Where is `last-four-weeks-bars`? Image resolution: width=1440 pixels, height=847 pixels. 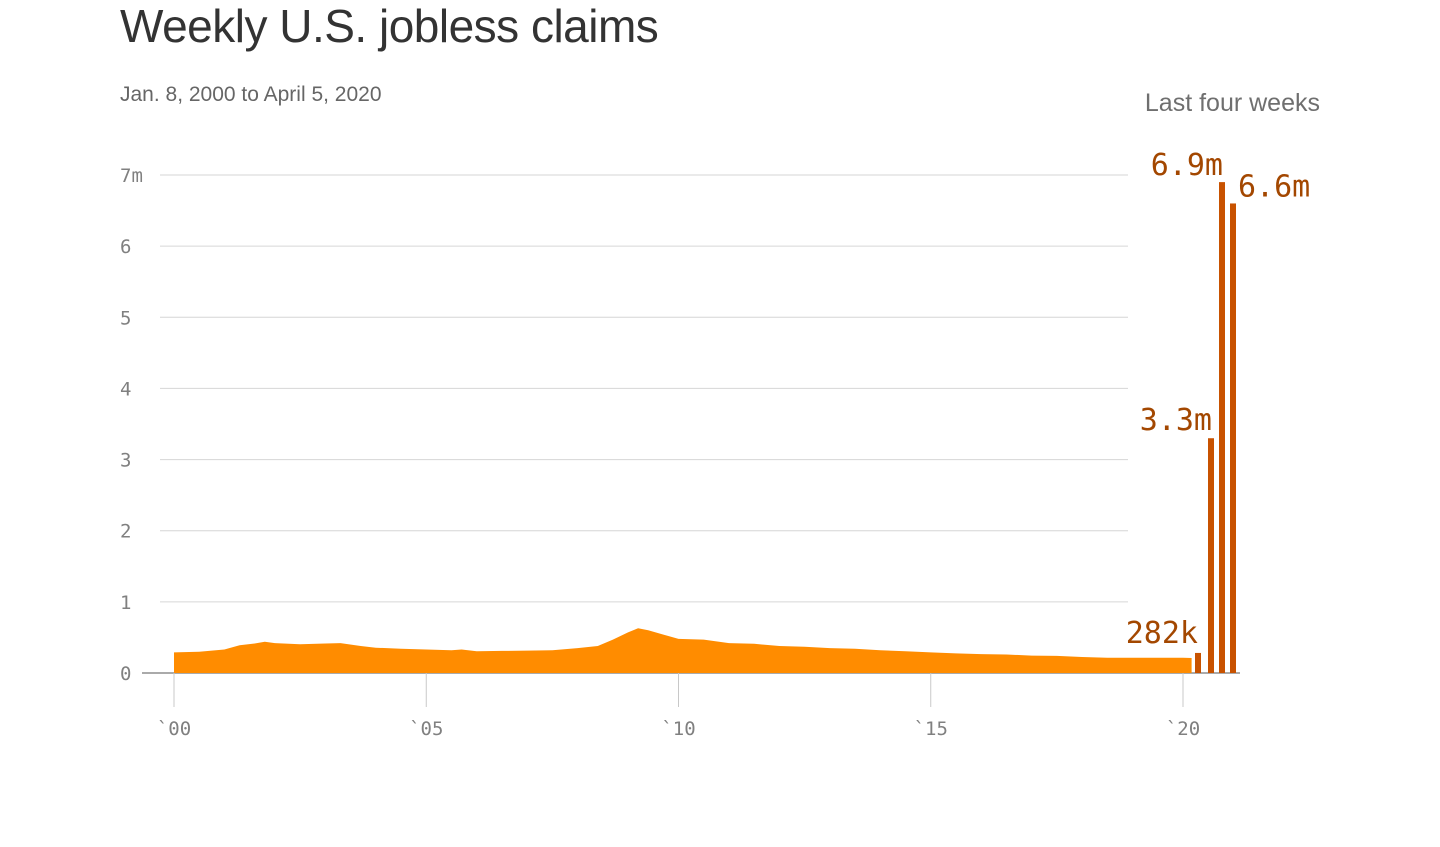
last-four-weeks-bars is located at coordinates (1215, 427).